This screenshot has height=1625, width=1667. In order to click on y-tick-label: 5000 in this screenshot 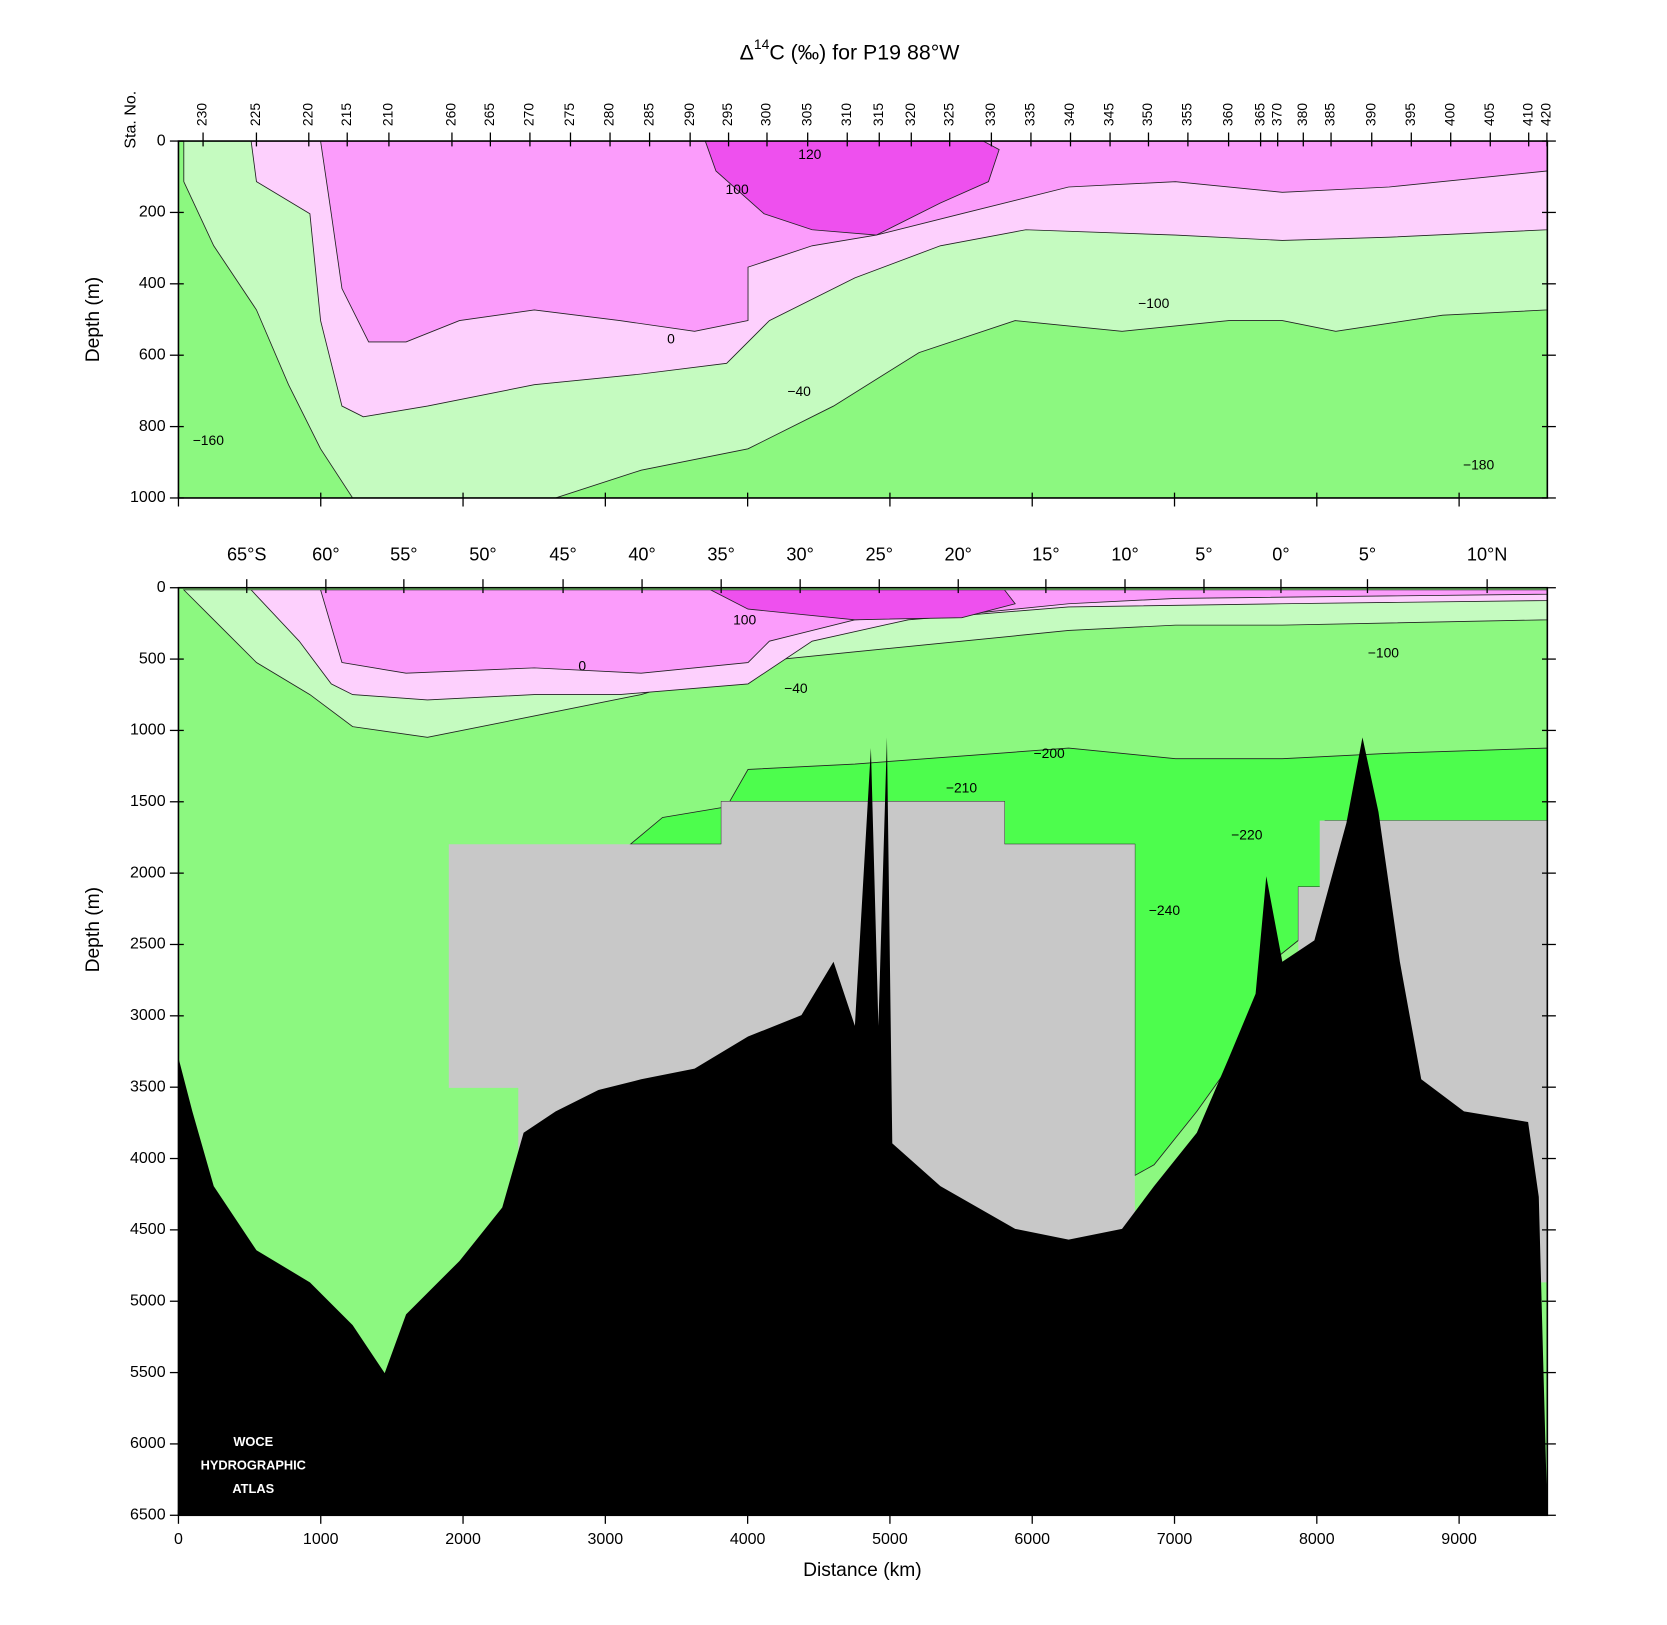, I will do `click(148, 1300)`.